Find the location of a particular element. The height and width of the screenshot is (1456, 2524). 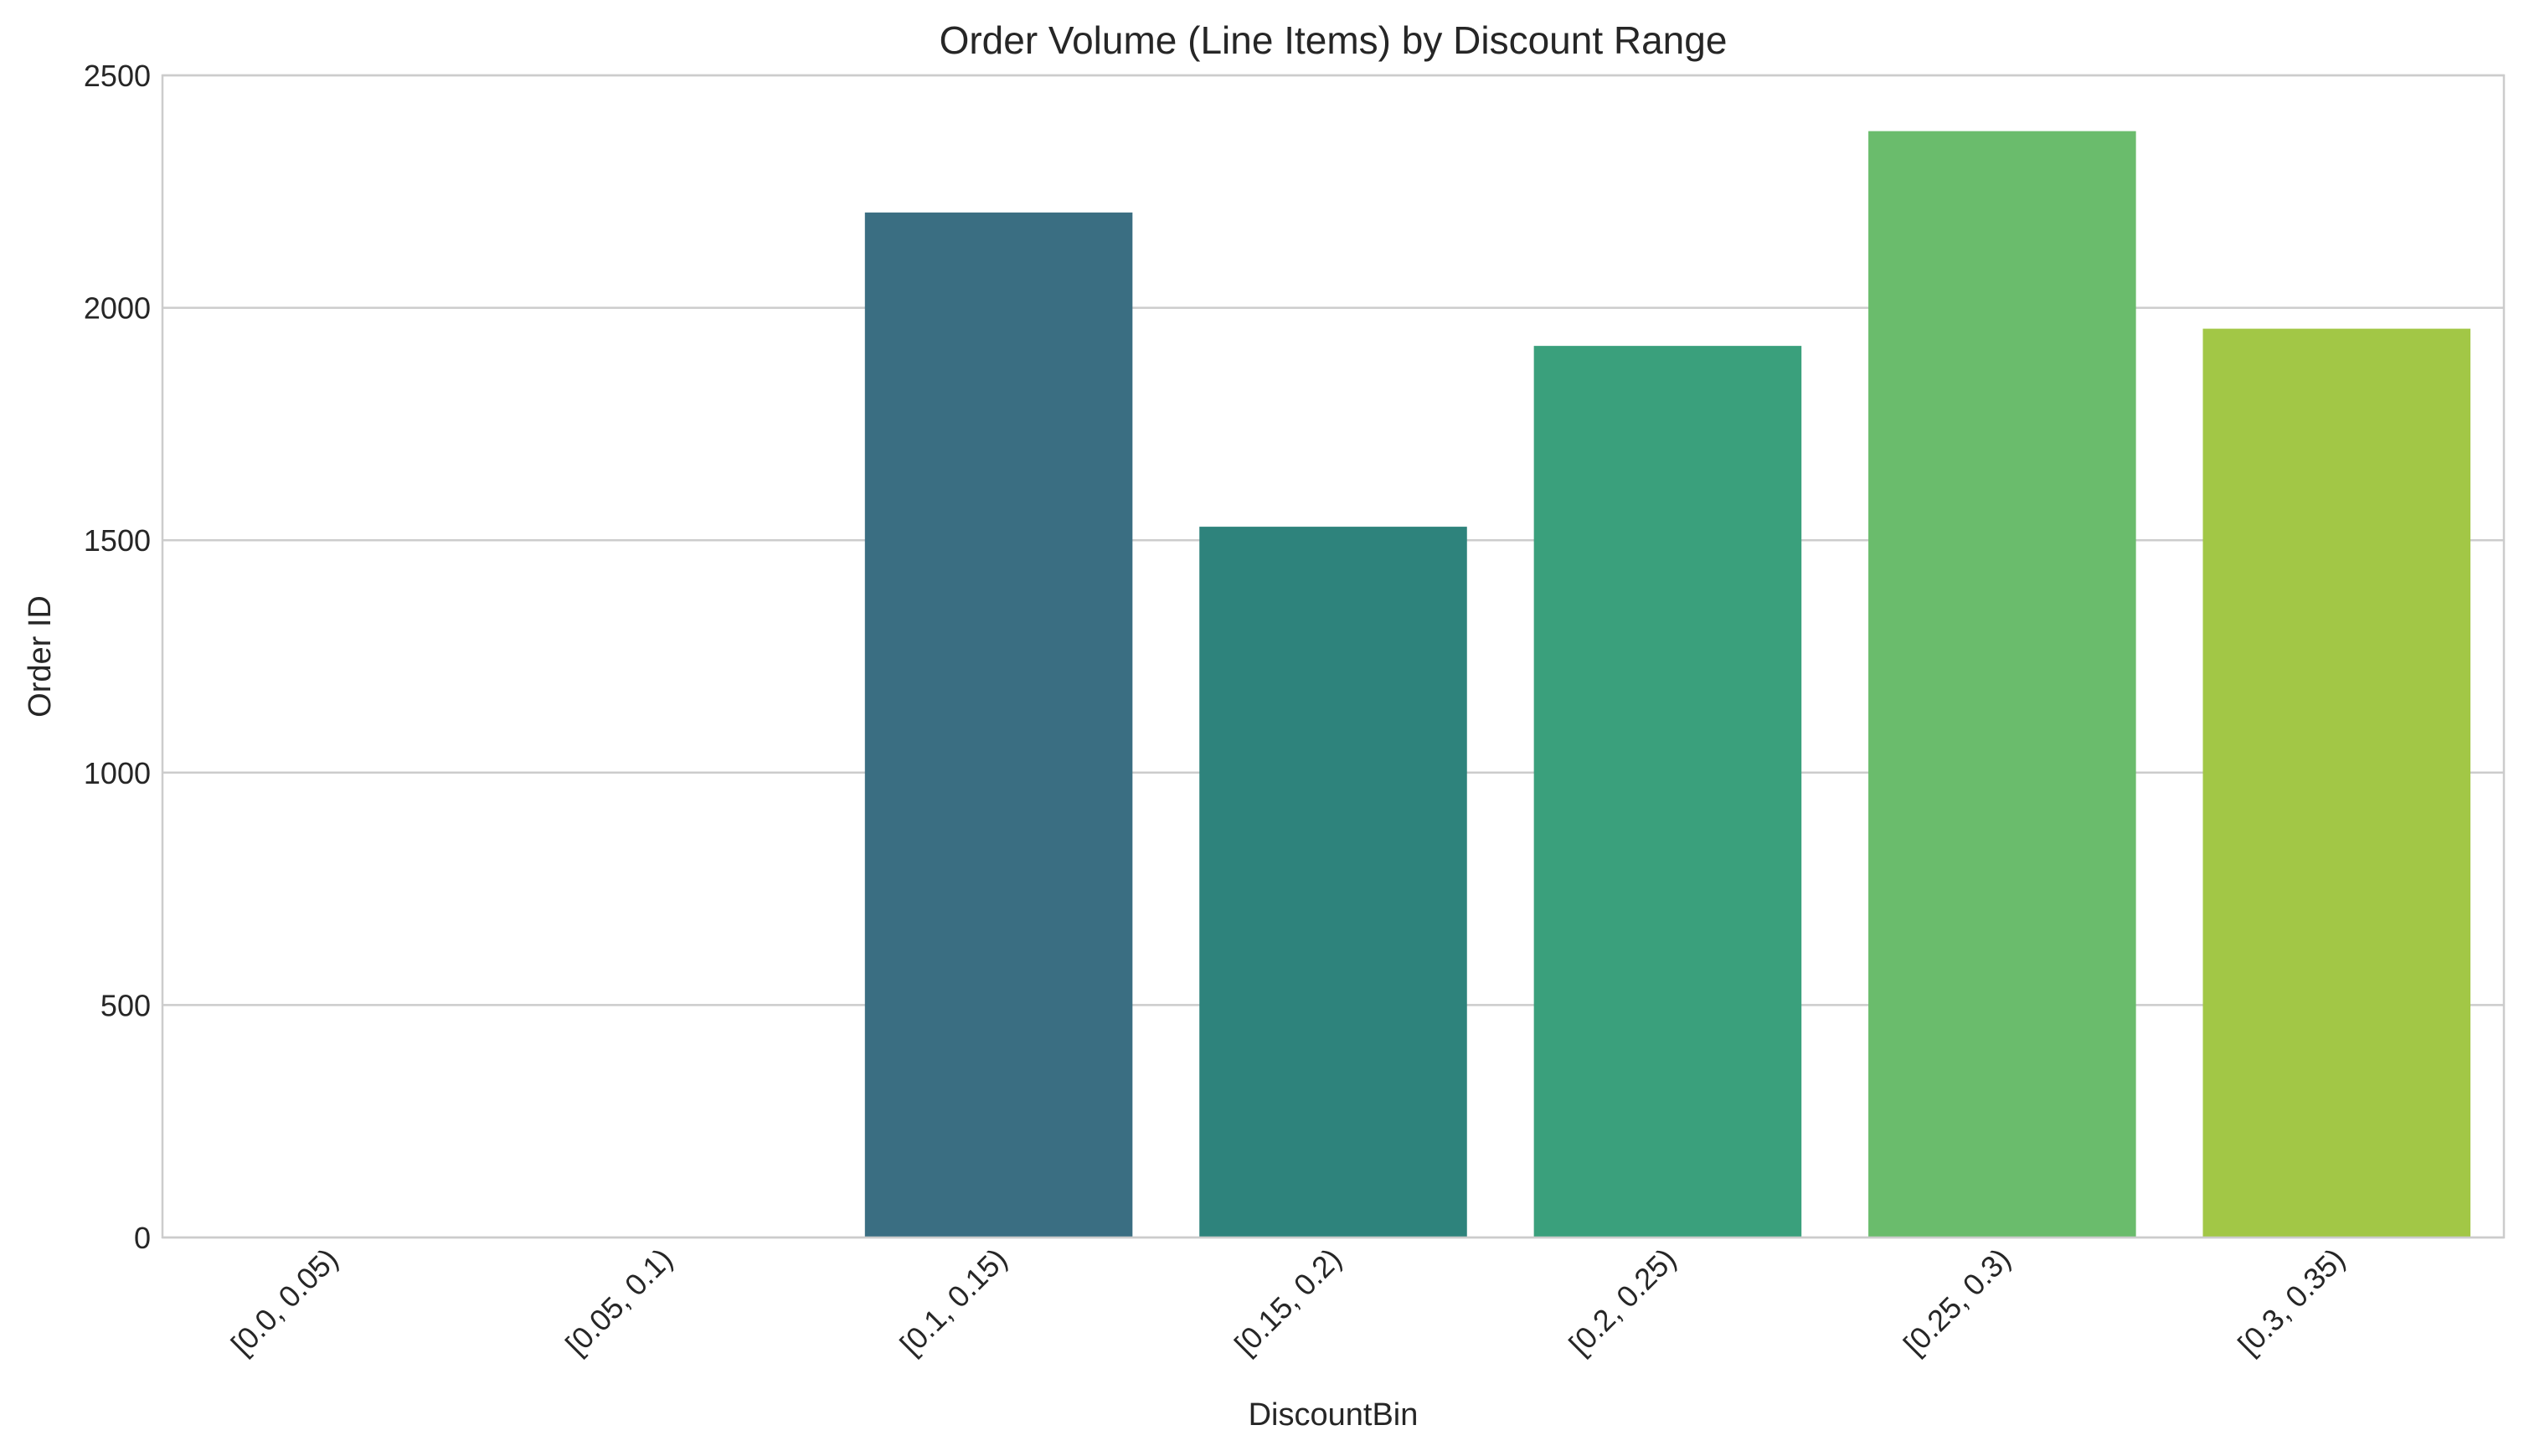

y-tick-label: 1500 is located at coordinates (118, 540).